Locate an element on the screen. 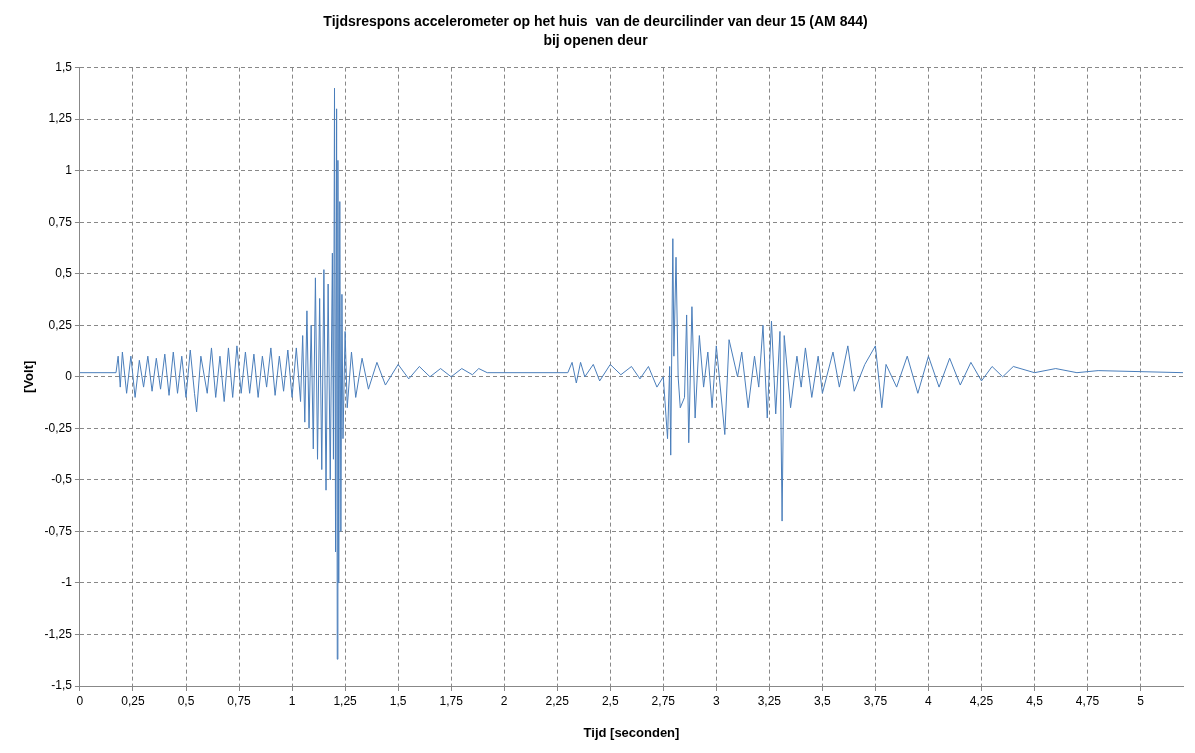  x-tick-label: 3,25 is located at coordinates (769, 700).